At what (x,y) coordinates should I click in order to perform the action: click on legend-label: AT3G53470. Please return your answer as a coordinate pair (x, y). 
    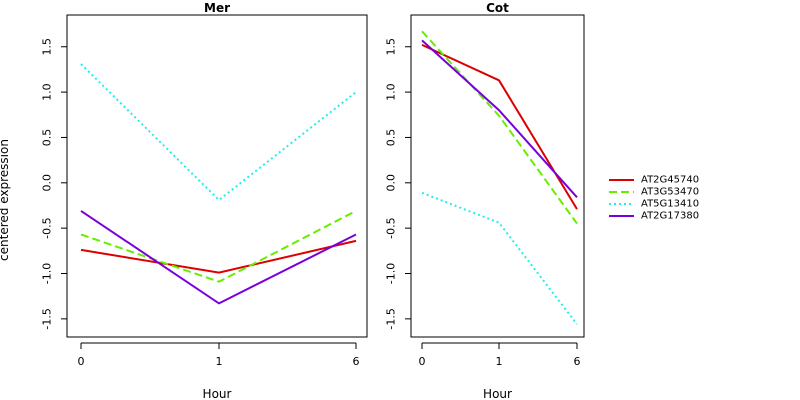
    Looking at the image, I should click on (670, 192).